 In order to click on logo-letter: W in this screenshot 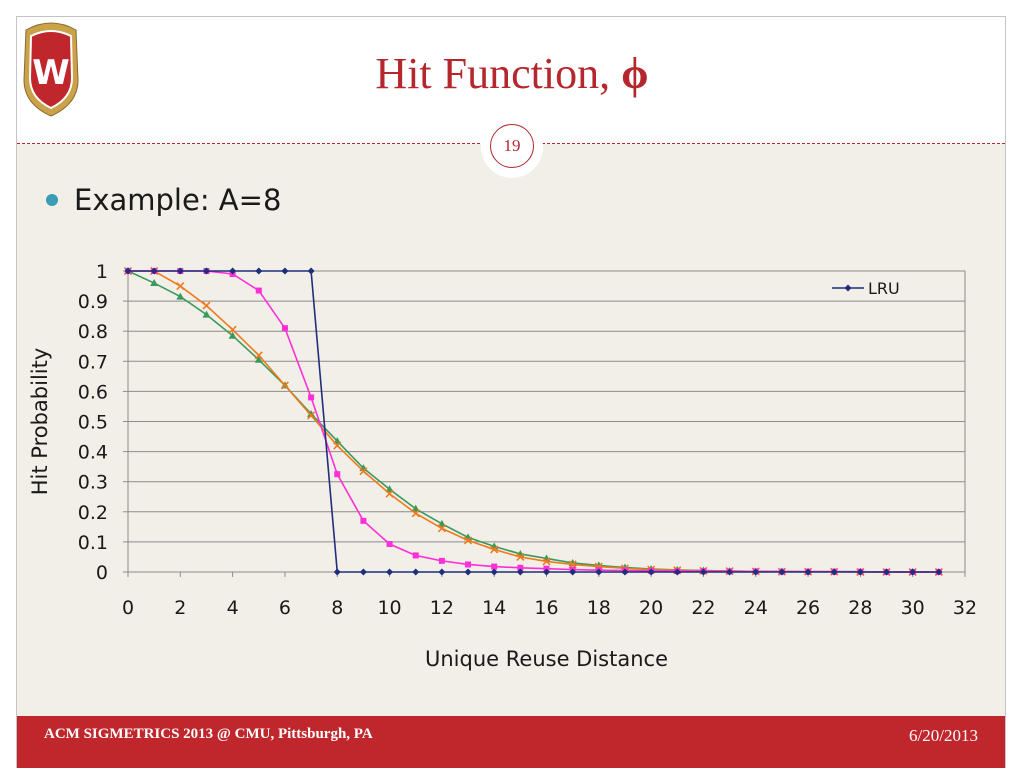, I will do `click(51, 73)`.